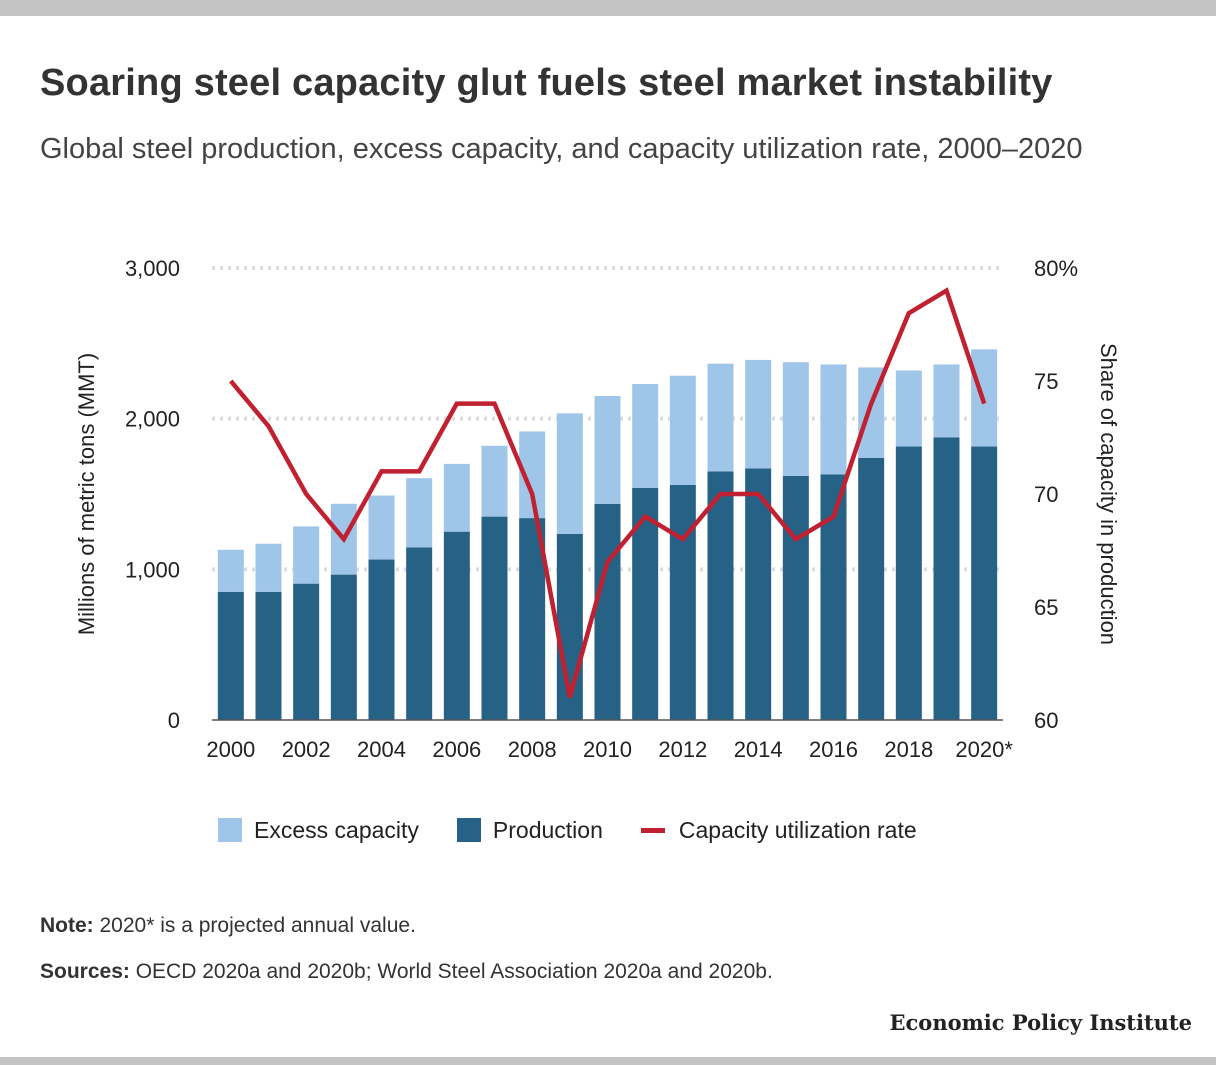 Image resolution: width=1216 pixels, height=1065 pixels. Describe the element at coordinates (230, 749) in the screenshot. I see `x-tick-label: 2000` at that location.